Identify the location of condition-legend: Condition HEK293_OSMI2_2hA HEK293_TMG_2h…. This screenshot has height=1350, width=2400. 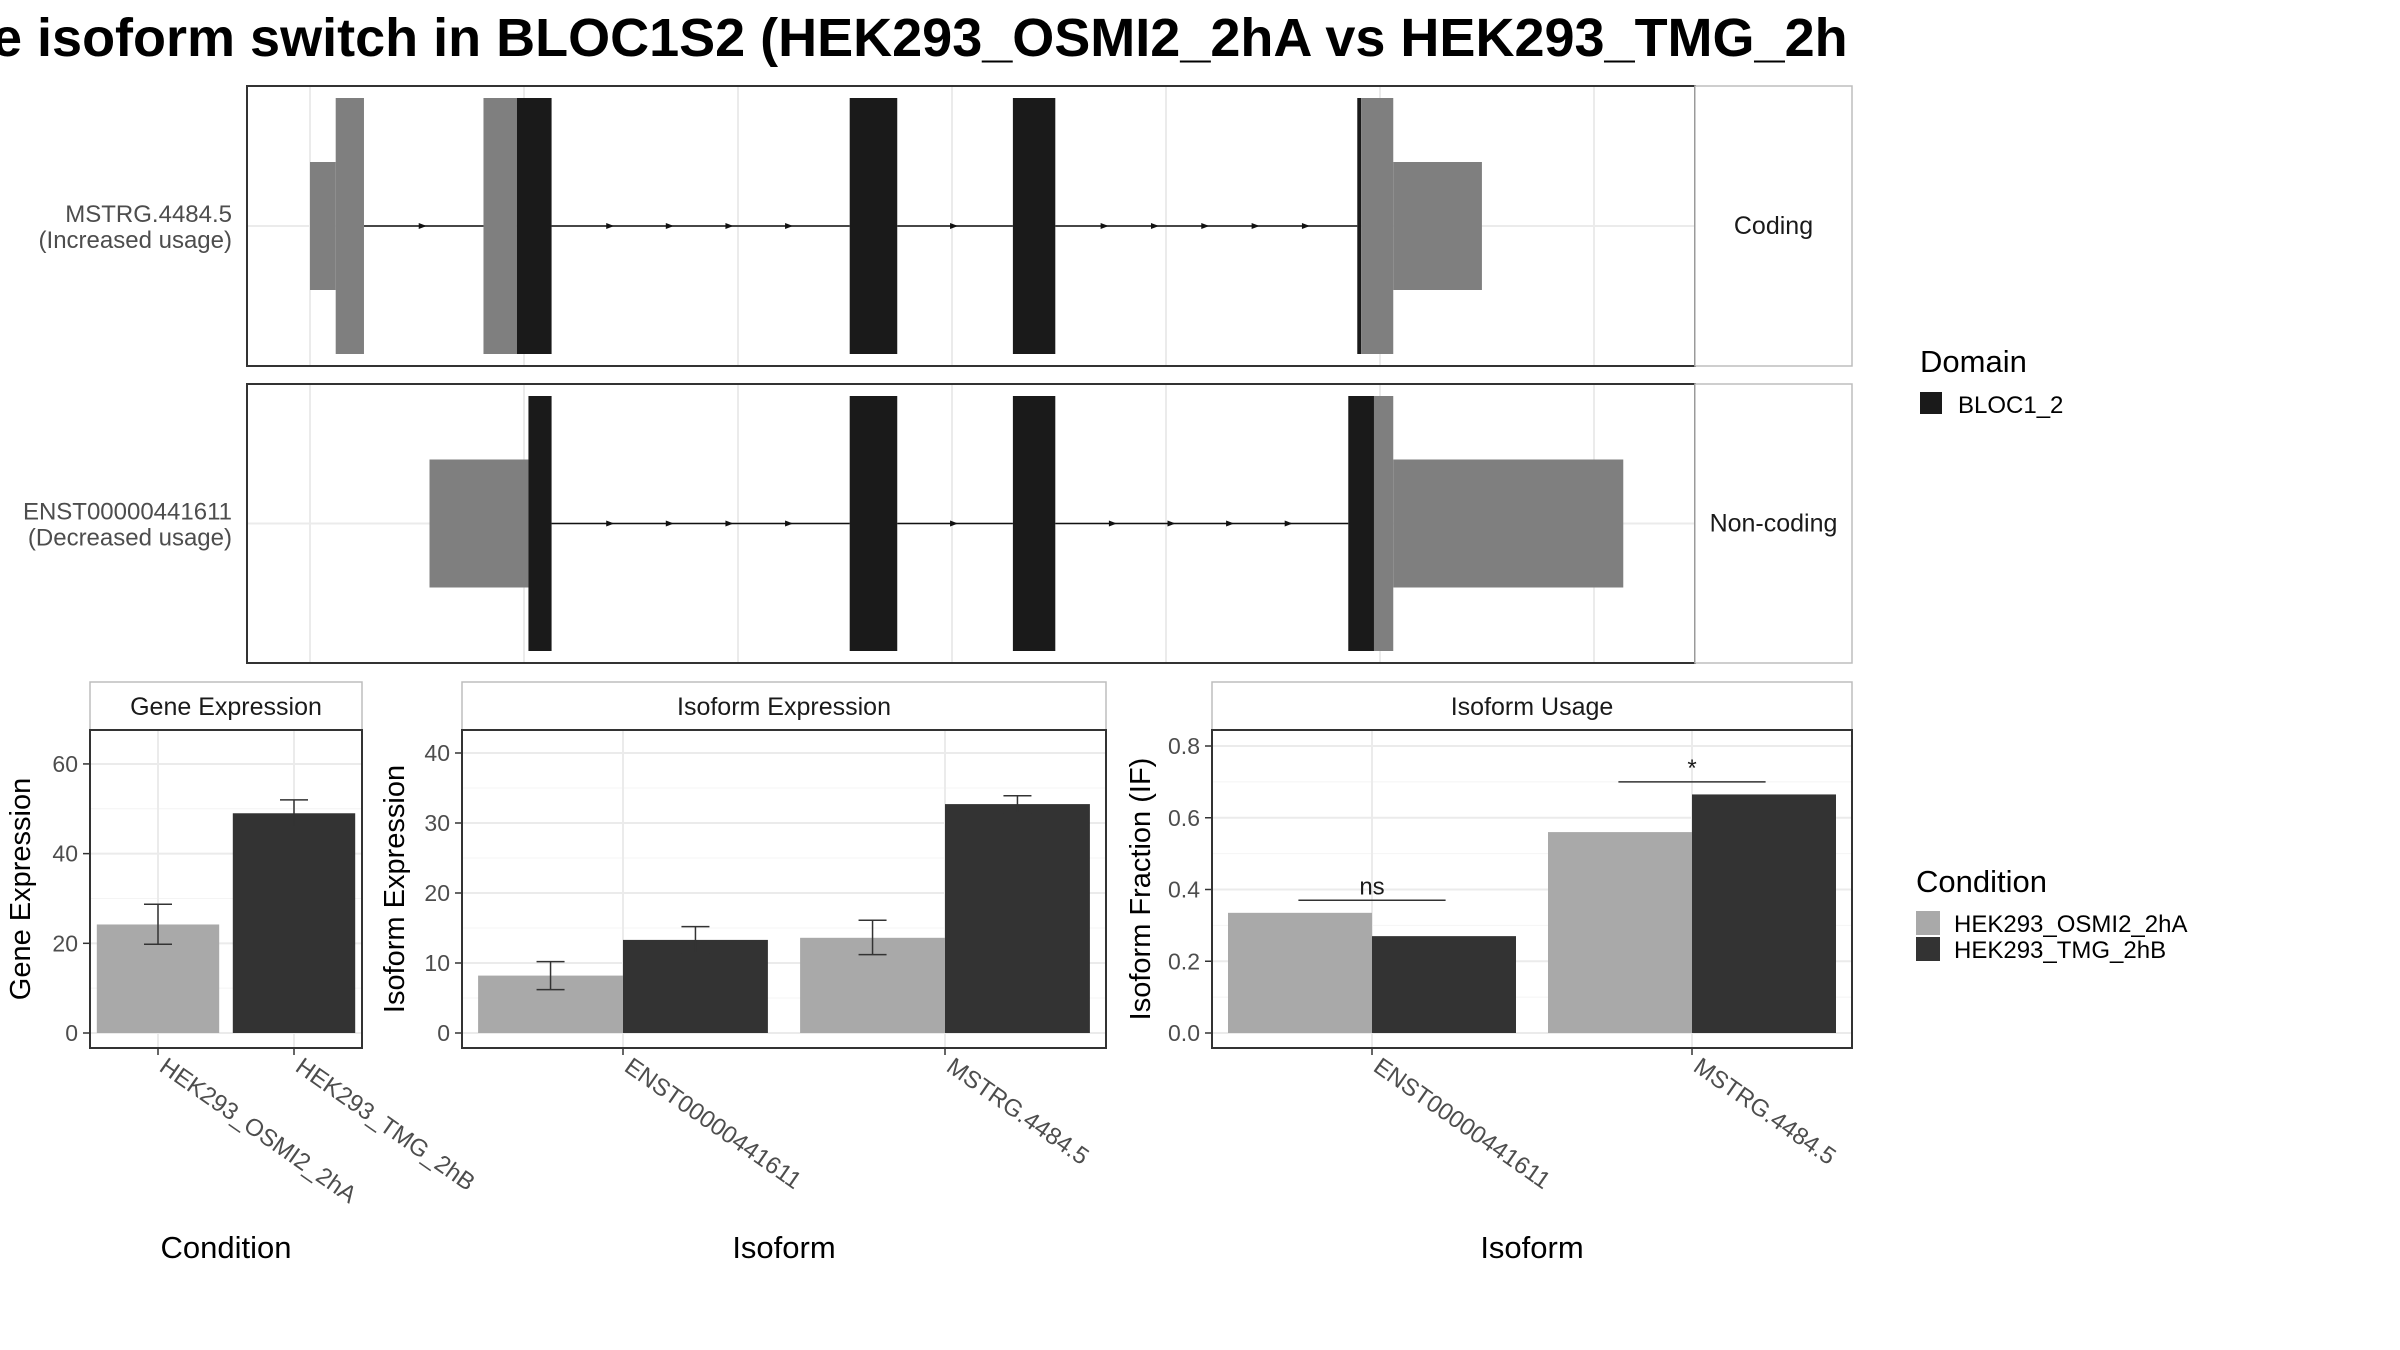
(2051, 914).